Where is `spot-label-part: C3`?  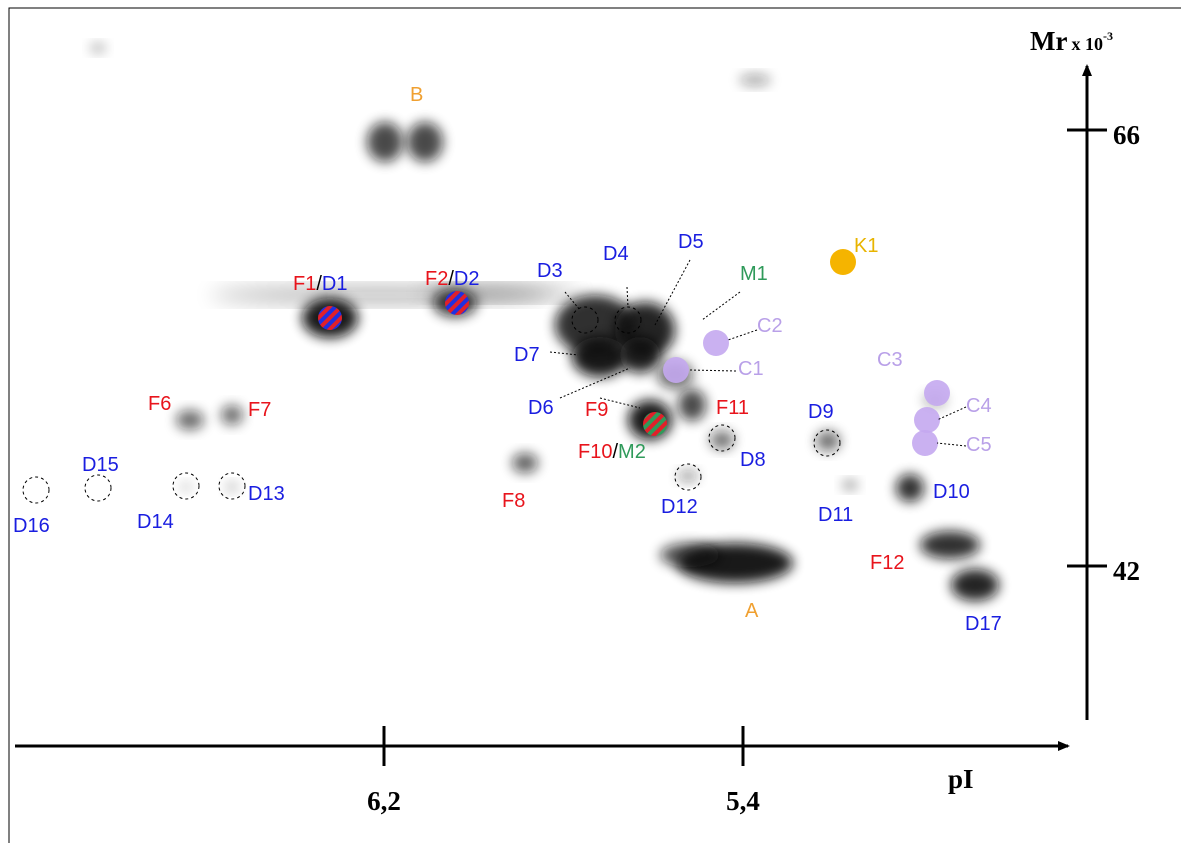
spot-label-part: C3 is located at coordinates (890, 360).